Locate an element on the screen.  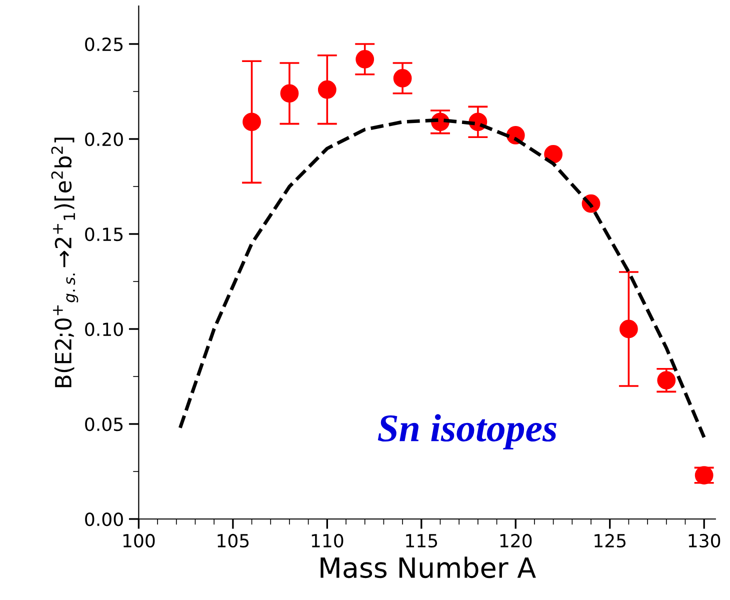
annotation: Sn isotopes is located at coordinates (467, 432).